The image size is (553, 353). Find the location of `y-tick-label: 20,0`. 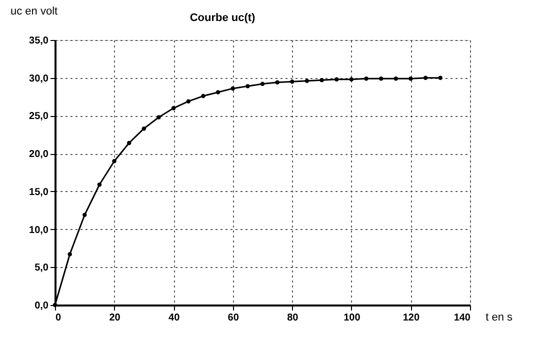

y-tick-label: 20,0 is located at coordinates (39, 154).